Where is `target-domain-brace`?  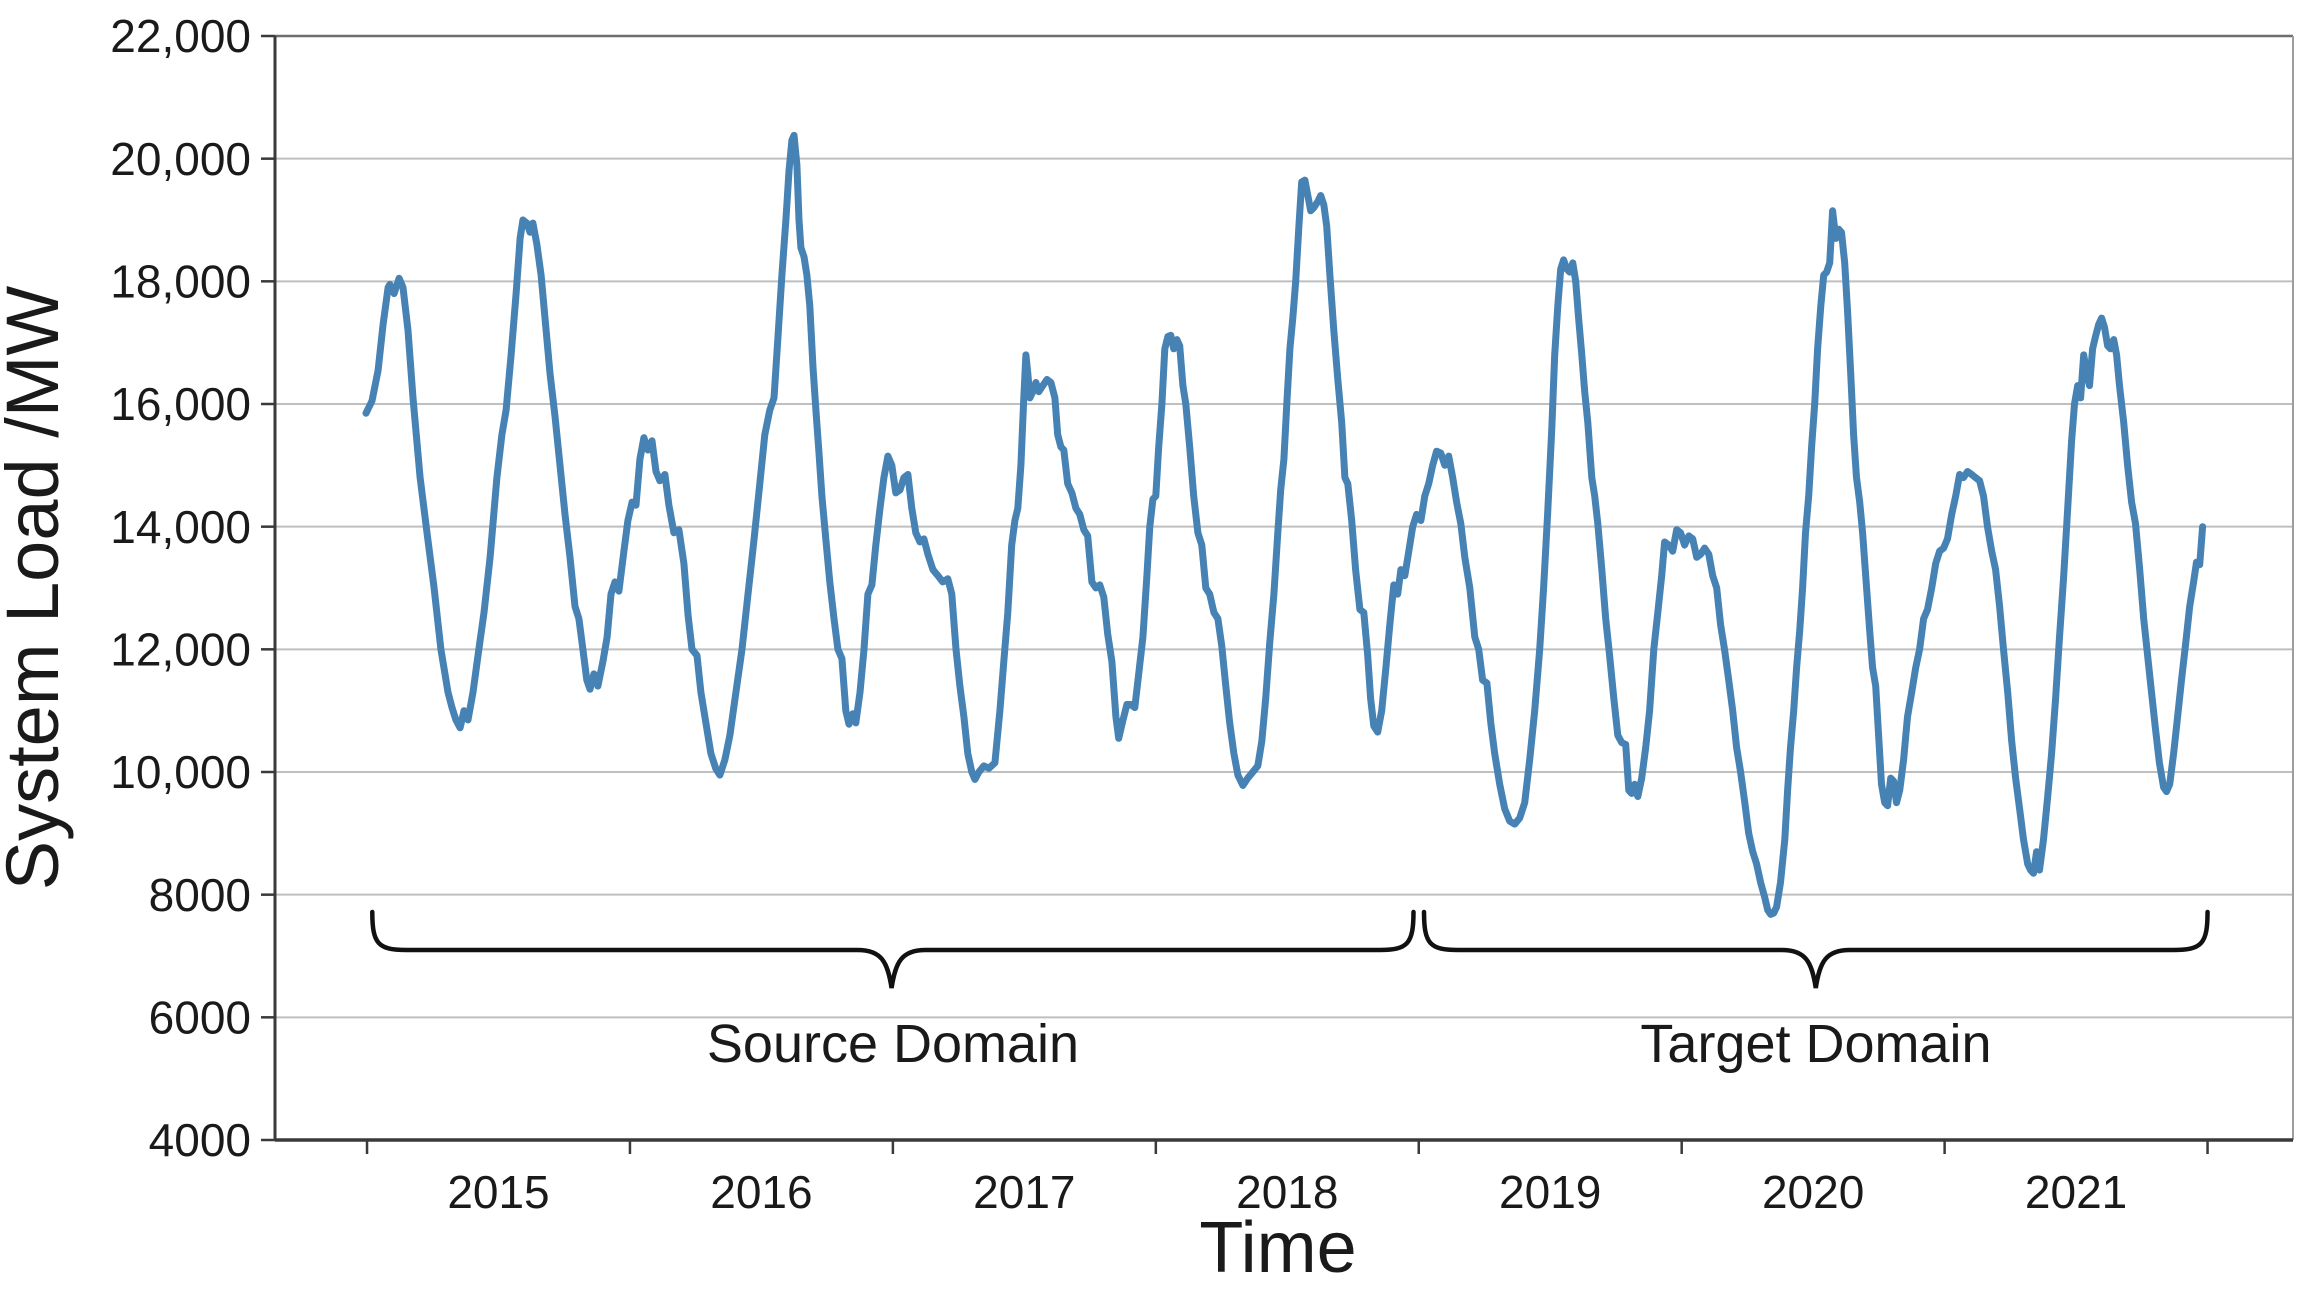
target-domain-brace is located at coordinates (1815, 949).